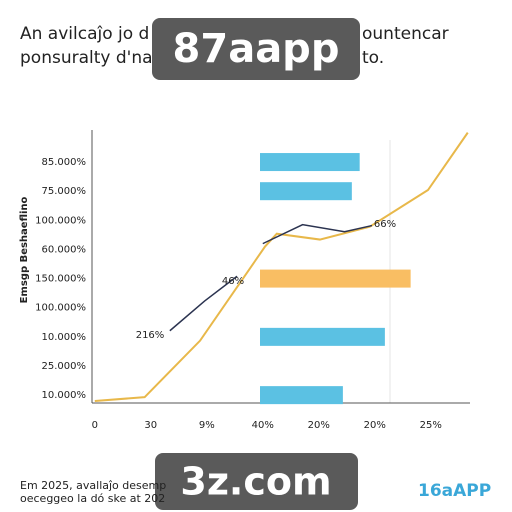 This screenshot has width=512, height=512. What do you see at coordinates (150, 335) in the screenshot?
I see `annotation: 216%` at bounding box center [150, 335].